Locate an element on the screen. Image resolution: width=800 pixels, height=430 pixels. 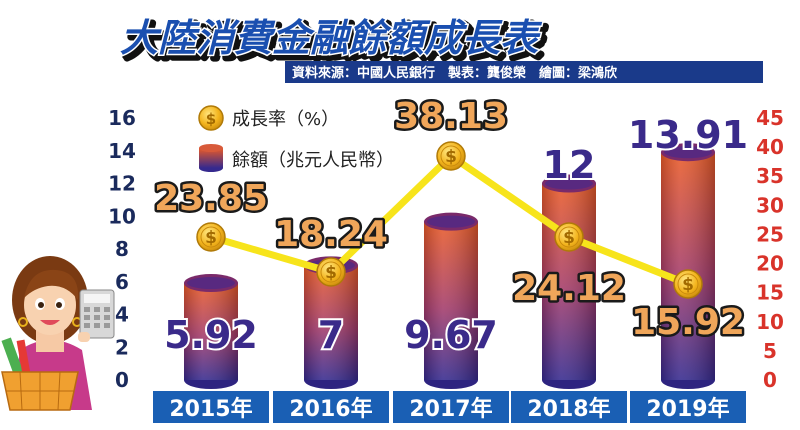
left-tick-label: 12 is located at coordinates (122, 184).